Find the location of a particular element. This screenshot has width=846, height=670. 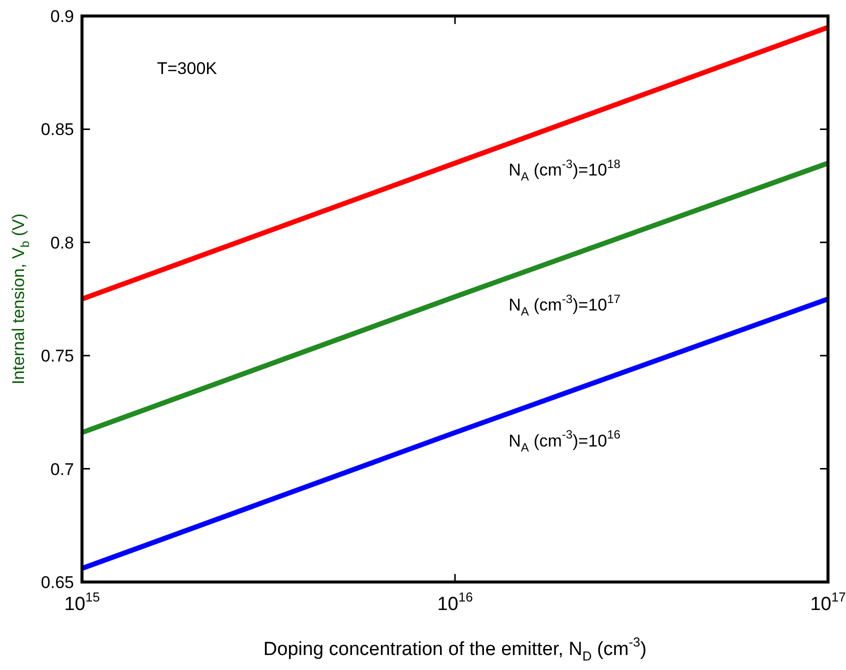

y-tick-label: 0.75 is located at coordinates (57, 356).